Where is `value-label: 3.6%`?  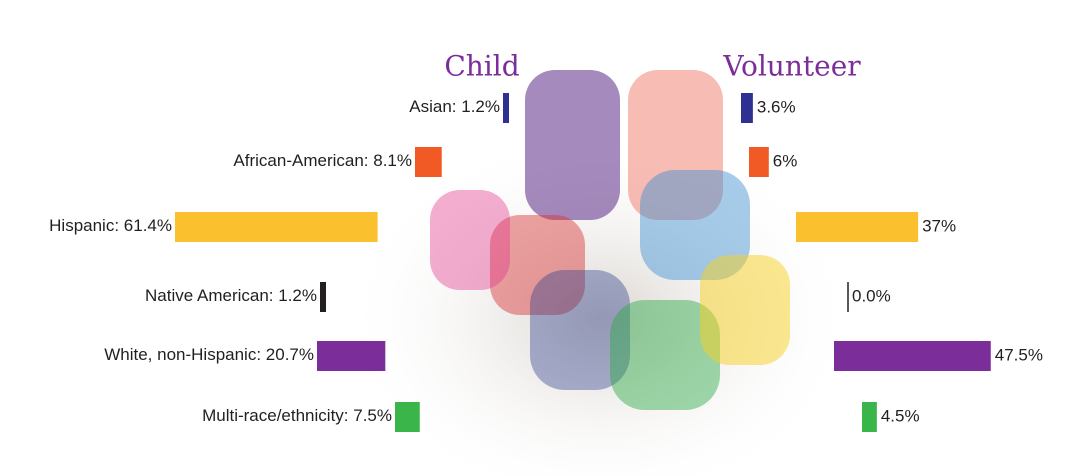
value-label: 3.6% is located at coordinates (776, 106).